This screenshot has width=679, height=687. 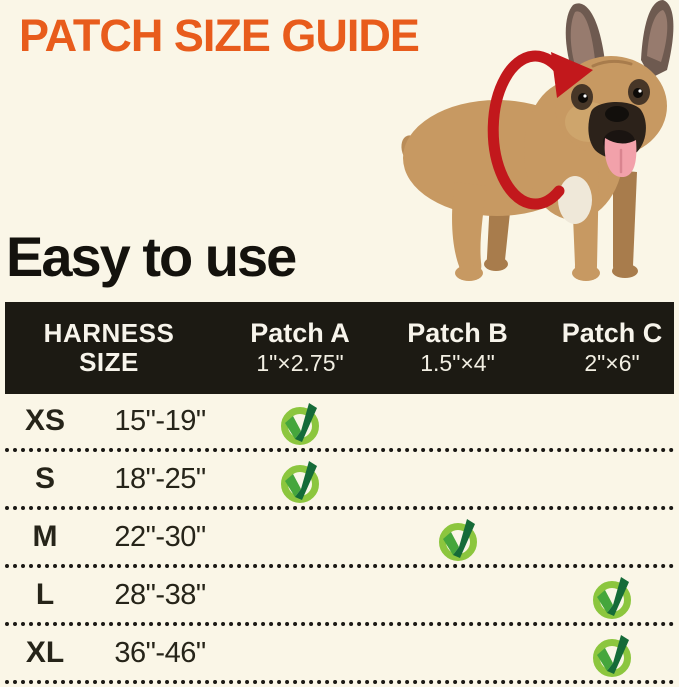 What do you see at coordinates (339, 423) in the screenshot?
I see `table-row: XS 15"-19"` at bounding box center [339, 423].